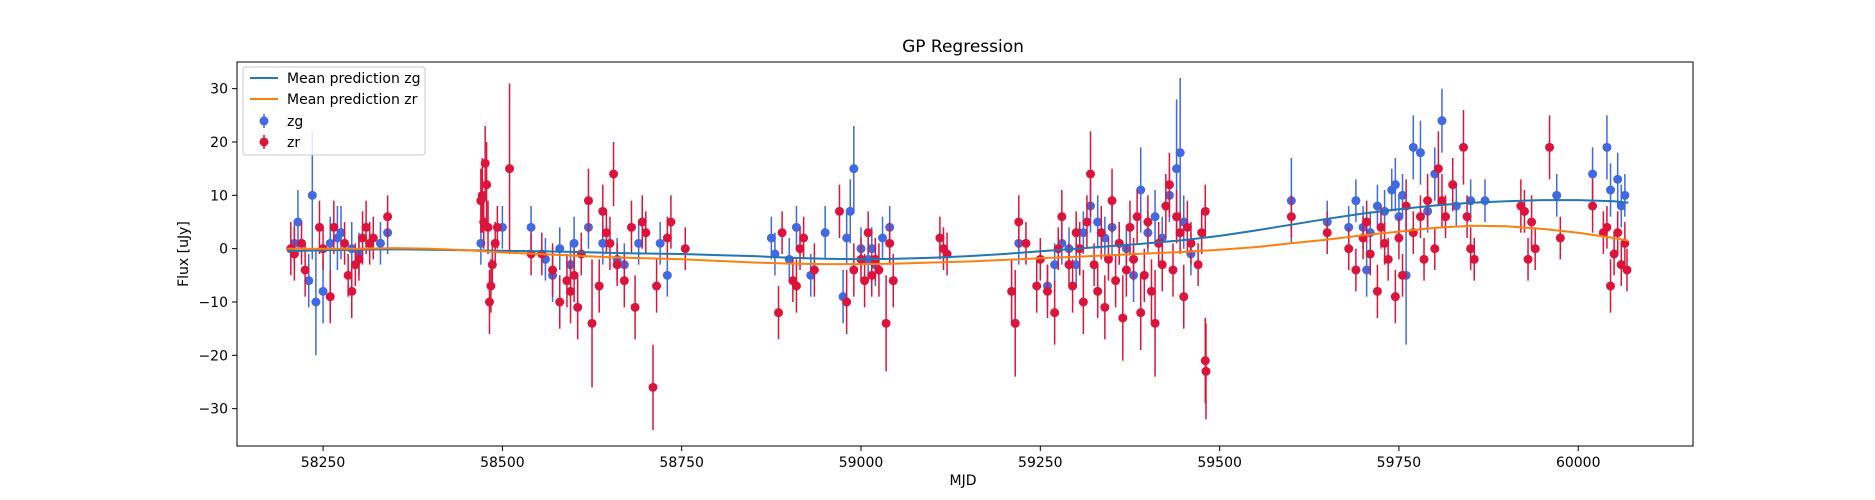 The width and height of the screenshot is (1875, 500). Describe the element at coordinates (213, 356) in the screenshot. I see `y-tick-label-1: −20` at that location.